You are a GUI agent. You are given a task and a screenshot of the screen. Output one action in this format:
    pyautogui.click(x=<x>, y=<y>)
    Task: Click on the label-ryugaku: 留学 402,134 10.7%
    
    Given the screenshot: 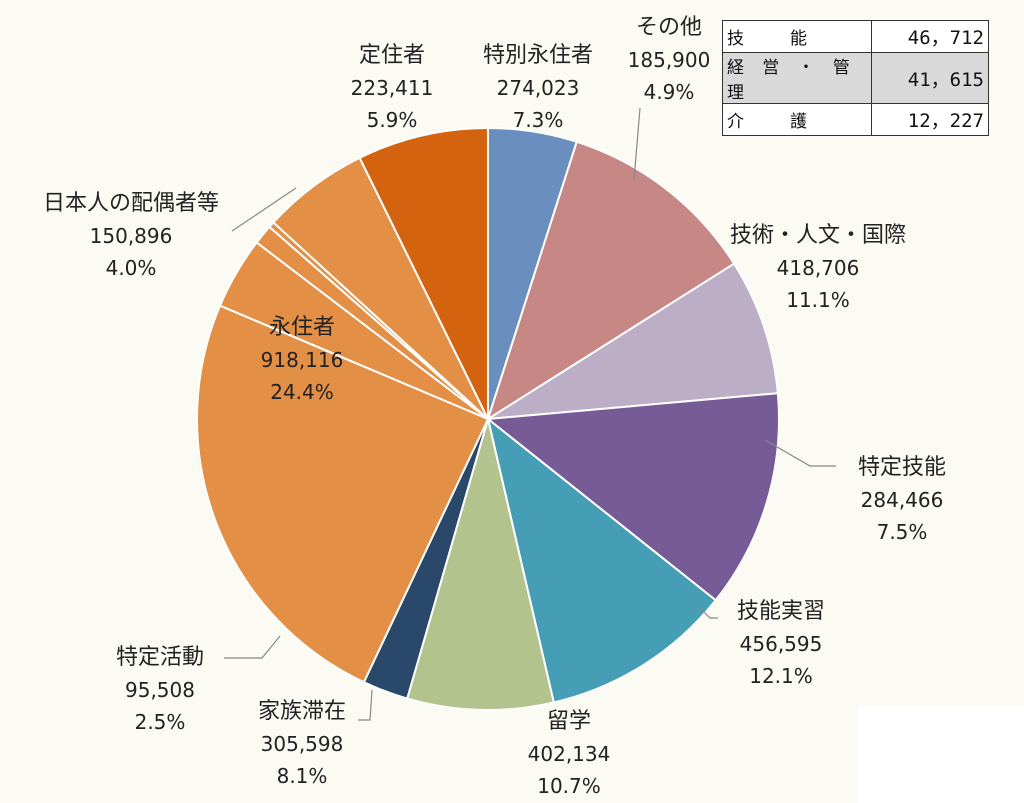 What is the action you would take?
    pyautogui.click(x=569, y=754)
    